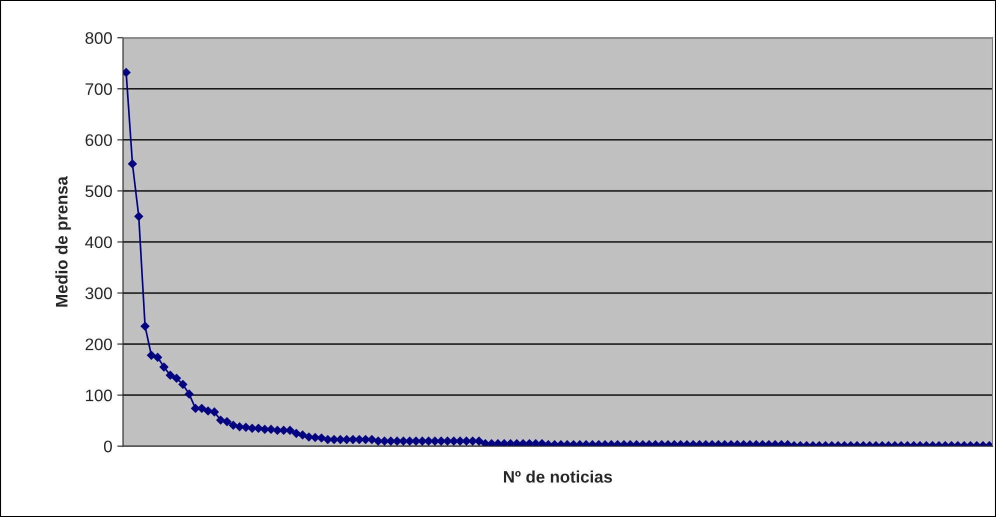 This screenshot has height=517, width=996. Describe the element at coordinates (99, 38) in the screenshot. I see `y-tick-label: 800` at that location.